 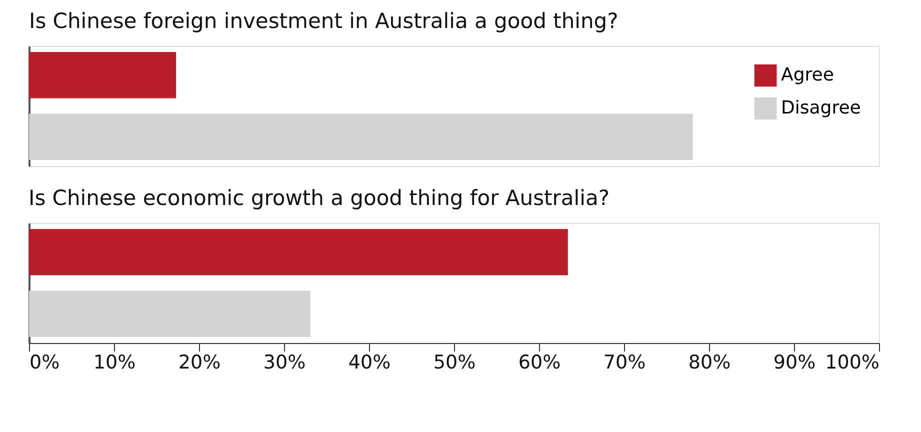 What do you see at coordinates (199, 363) in the screenshot?
I see `x-tick-label: 20%` at bounding box center [199, 363].